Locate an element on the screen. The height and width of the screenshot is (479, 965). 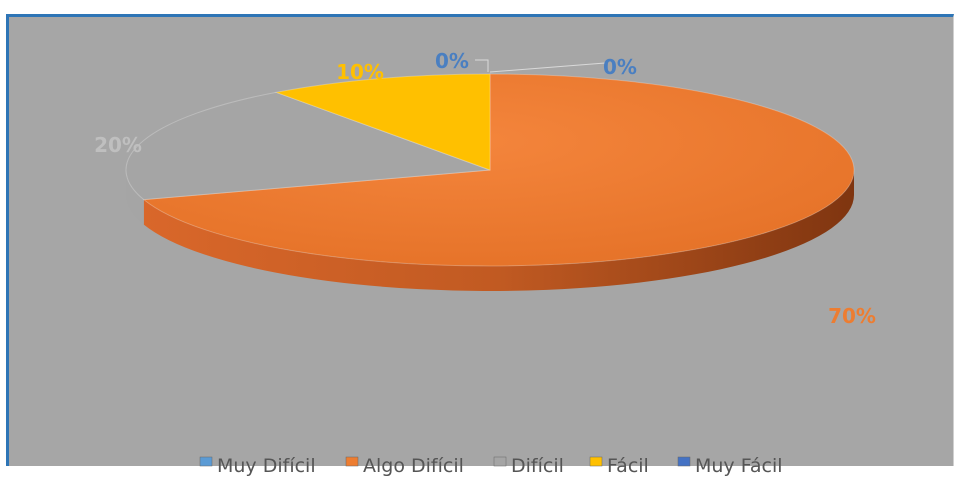
data-label-4: 0% is located at coordinates (620, 67).